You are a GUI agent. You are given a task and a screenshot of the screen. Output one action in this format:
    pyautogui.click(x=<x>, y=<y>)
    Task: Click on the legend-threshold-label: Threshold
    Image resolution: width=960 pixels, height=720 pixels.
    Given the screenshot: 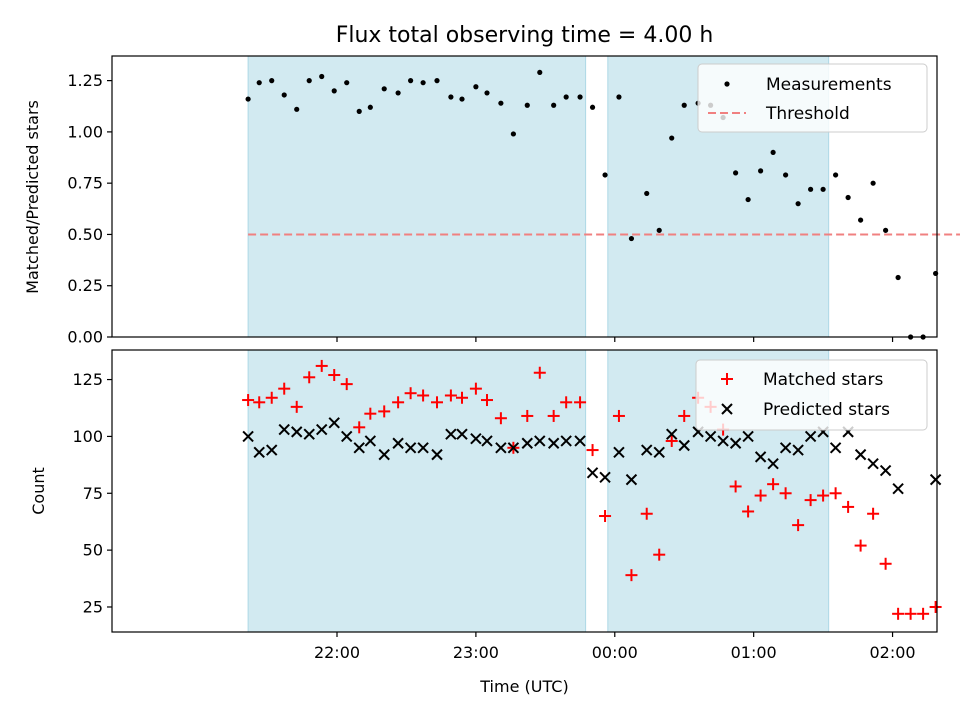 What is the action you would take?
    pyautogui.click(x=807, y=114)
    